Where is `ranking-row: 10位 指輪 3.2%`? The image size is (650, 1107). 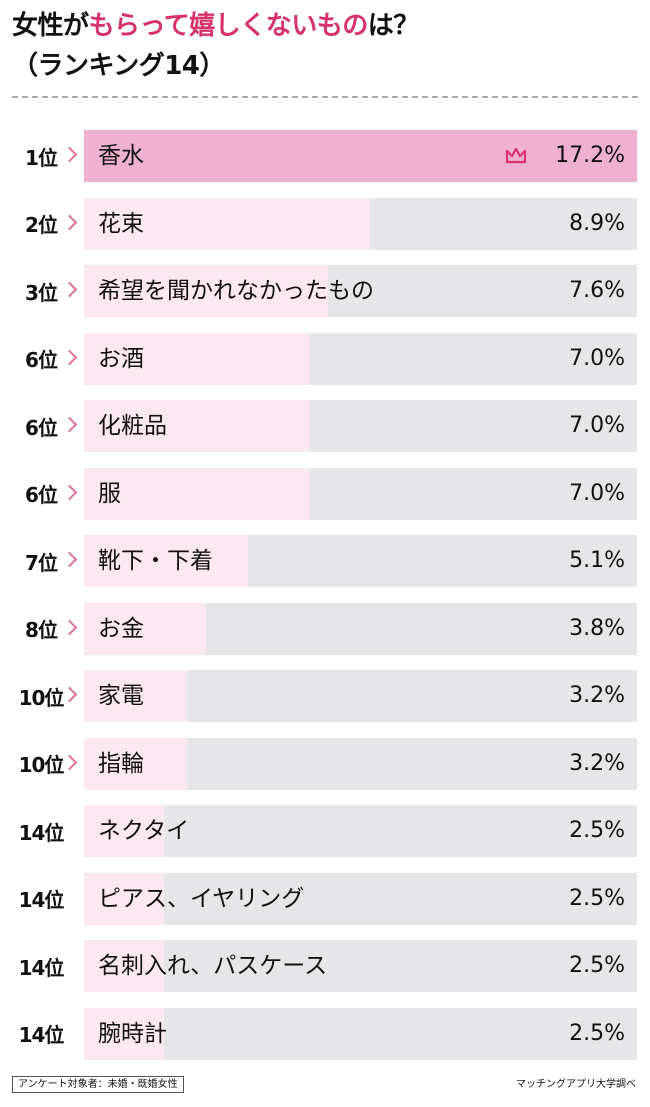
ranking-row: 10位 指輪 3.2% is located at coordinates (325, 763).